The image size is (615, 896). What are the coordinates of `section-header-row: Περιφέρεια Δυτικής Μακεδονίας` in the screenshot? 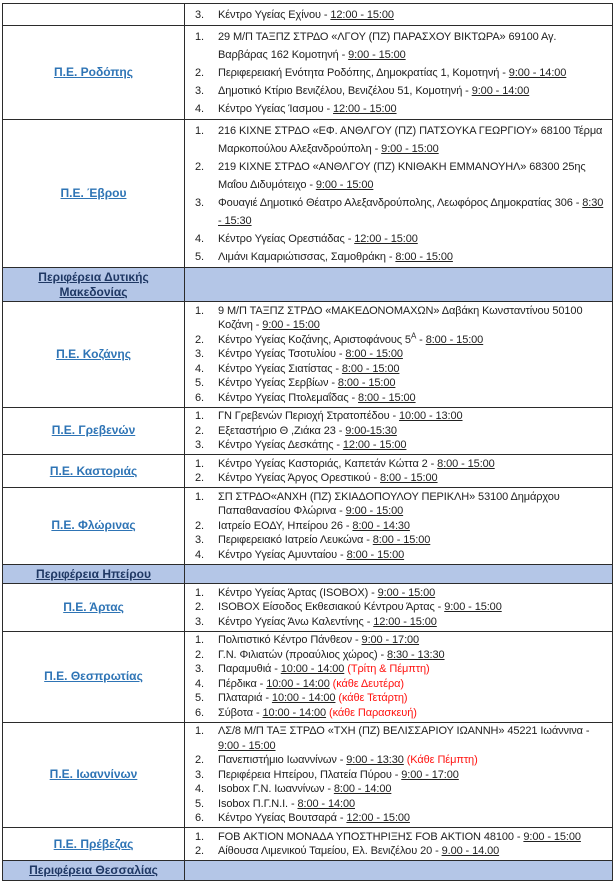 It's located at (307, 285).